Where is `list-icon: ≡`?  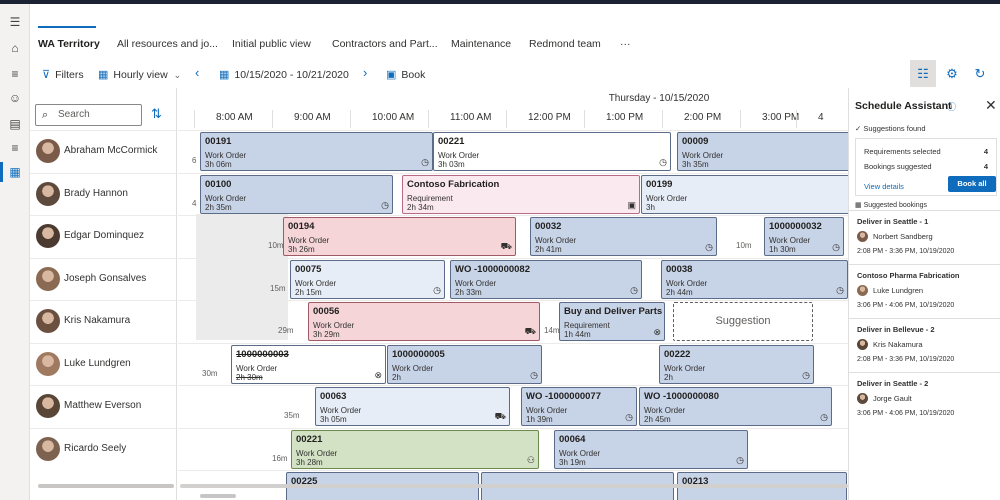 list-icon: ≡ is located at coordinates (15, 74).